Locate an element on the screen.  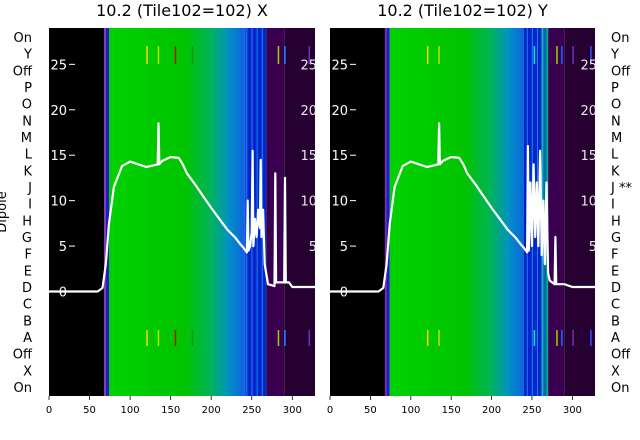
row-label: B is located at coordinates (615, 321).